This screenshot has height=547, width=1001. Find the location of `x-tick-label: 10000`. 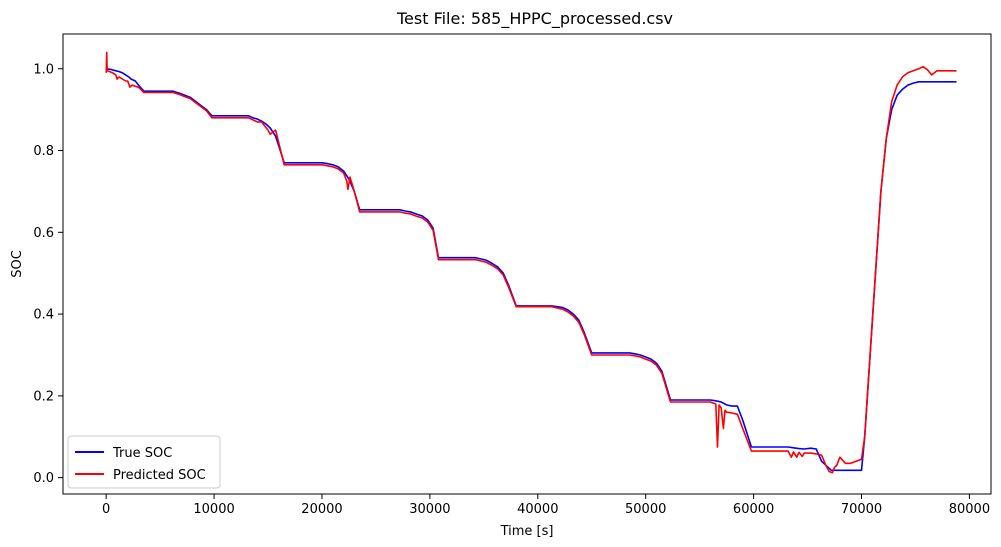

x-tick-label: 10000 is located at coordinates (213, 509).